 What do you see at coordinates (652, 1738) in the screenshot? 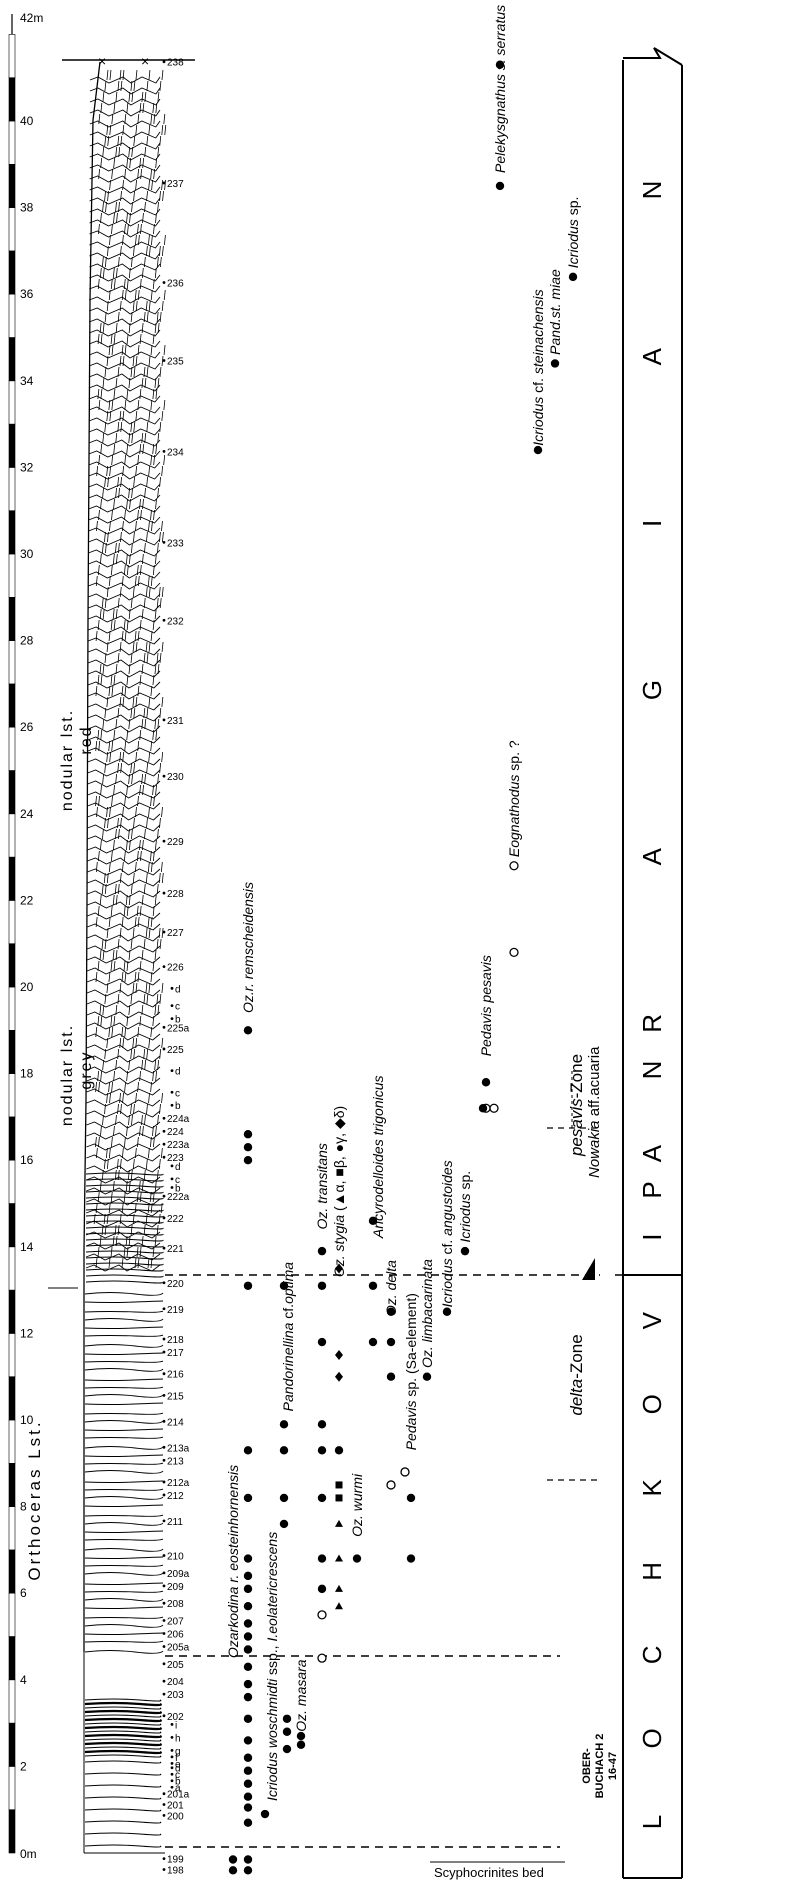
I see `stage-letter: O` at bounding box center [652, 1738].